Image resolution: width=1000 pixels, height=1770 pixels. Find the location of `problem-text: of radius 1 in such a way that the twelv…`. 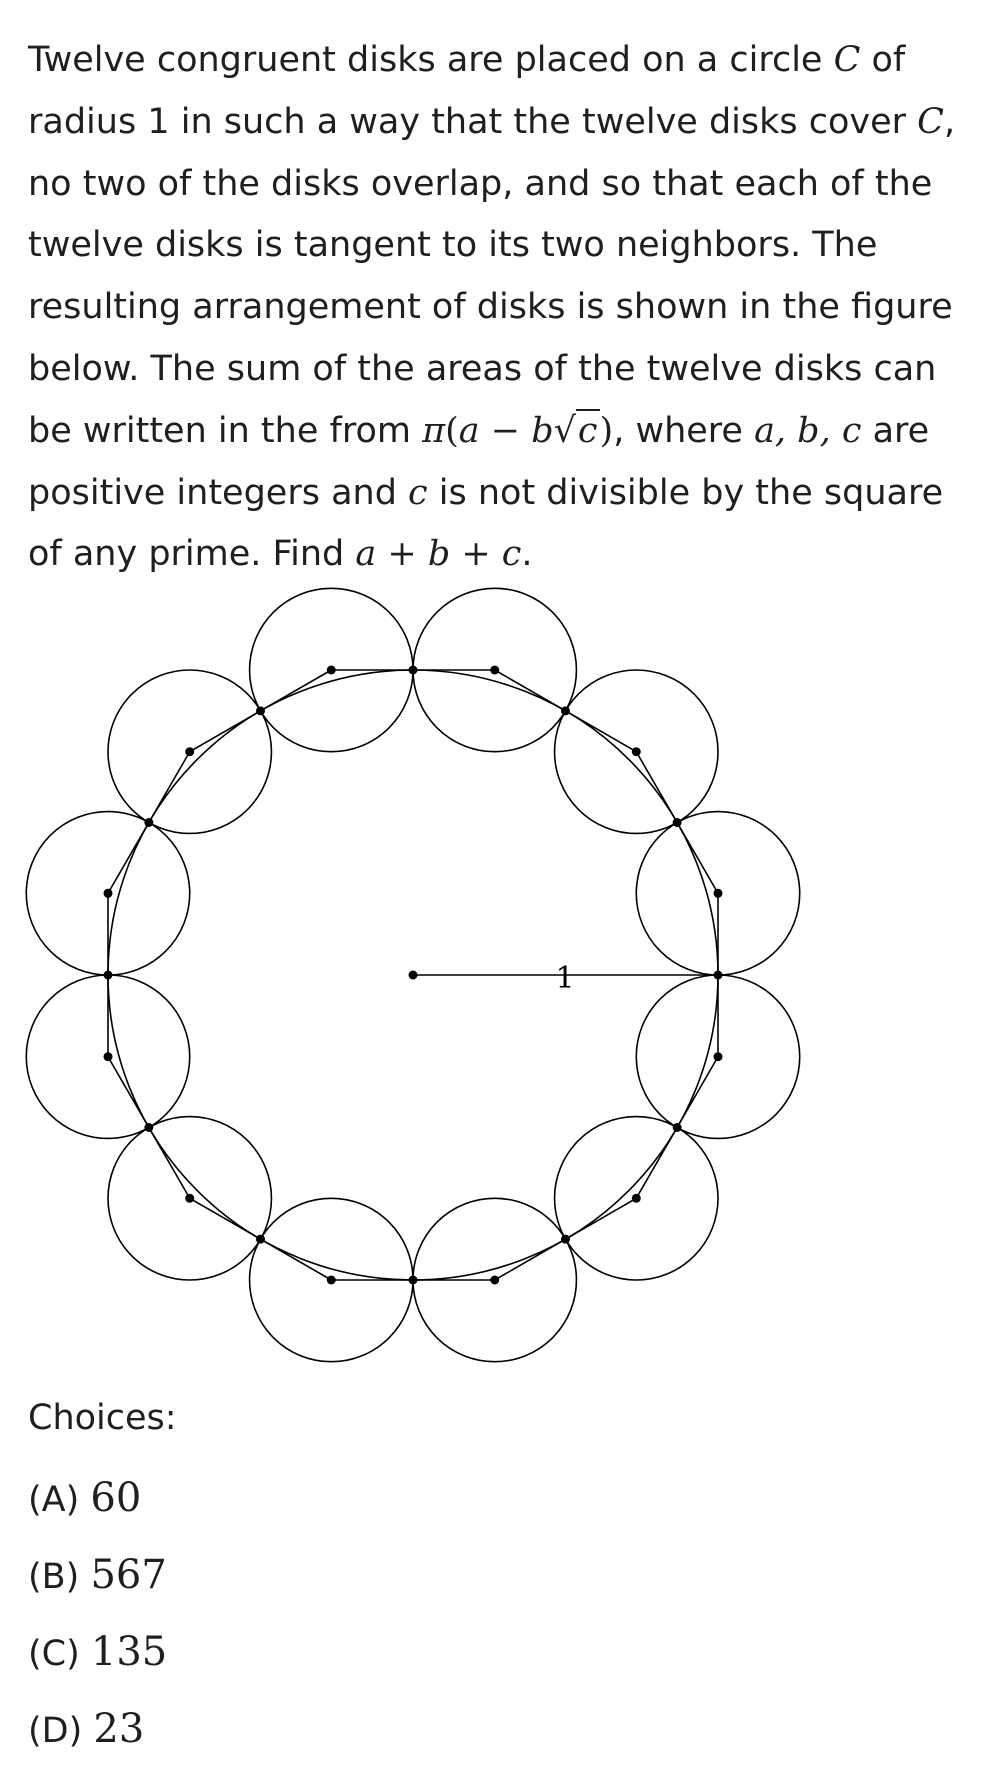

problem-text: of radius 1 in such a way that the twelv… is located at coordinates (473, 91).